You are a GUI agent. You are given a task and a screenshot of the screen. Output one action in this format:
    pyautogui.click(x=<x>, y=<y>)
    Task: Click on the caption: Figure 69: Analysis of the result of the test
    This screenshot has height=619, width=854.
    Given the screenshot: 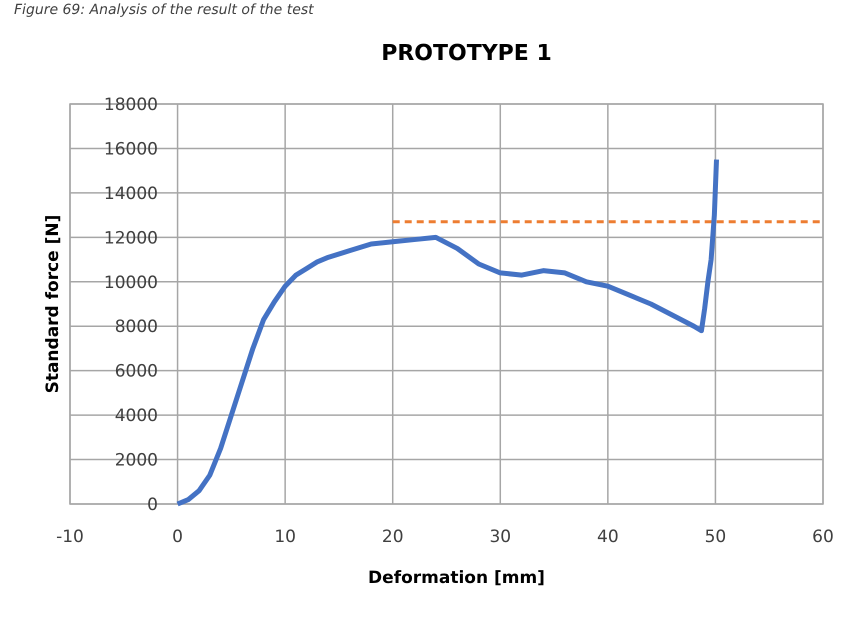 What is the action you would take?
    pyautogui.click(x=164, y=10)
    